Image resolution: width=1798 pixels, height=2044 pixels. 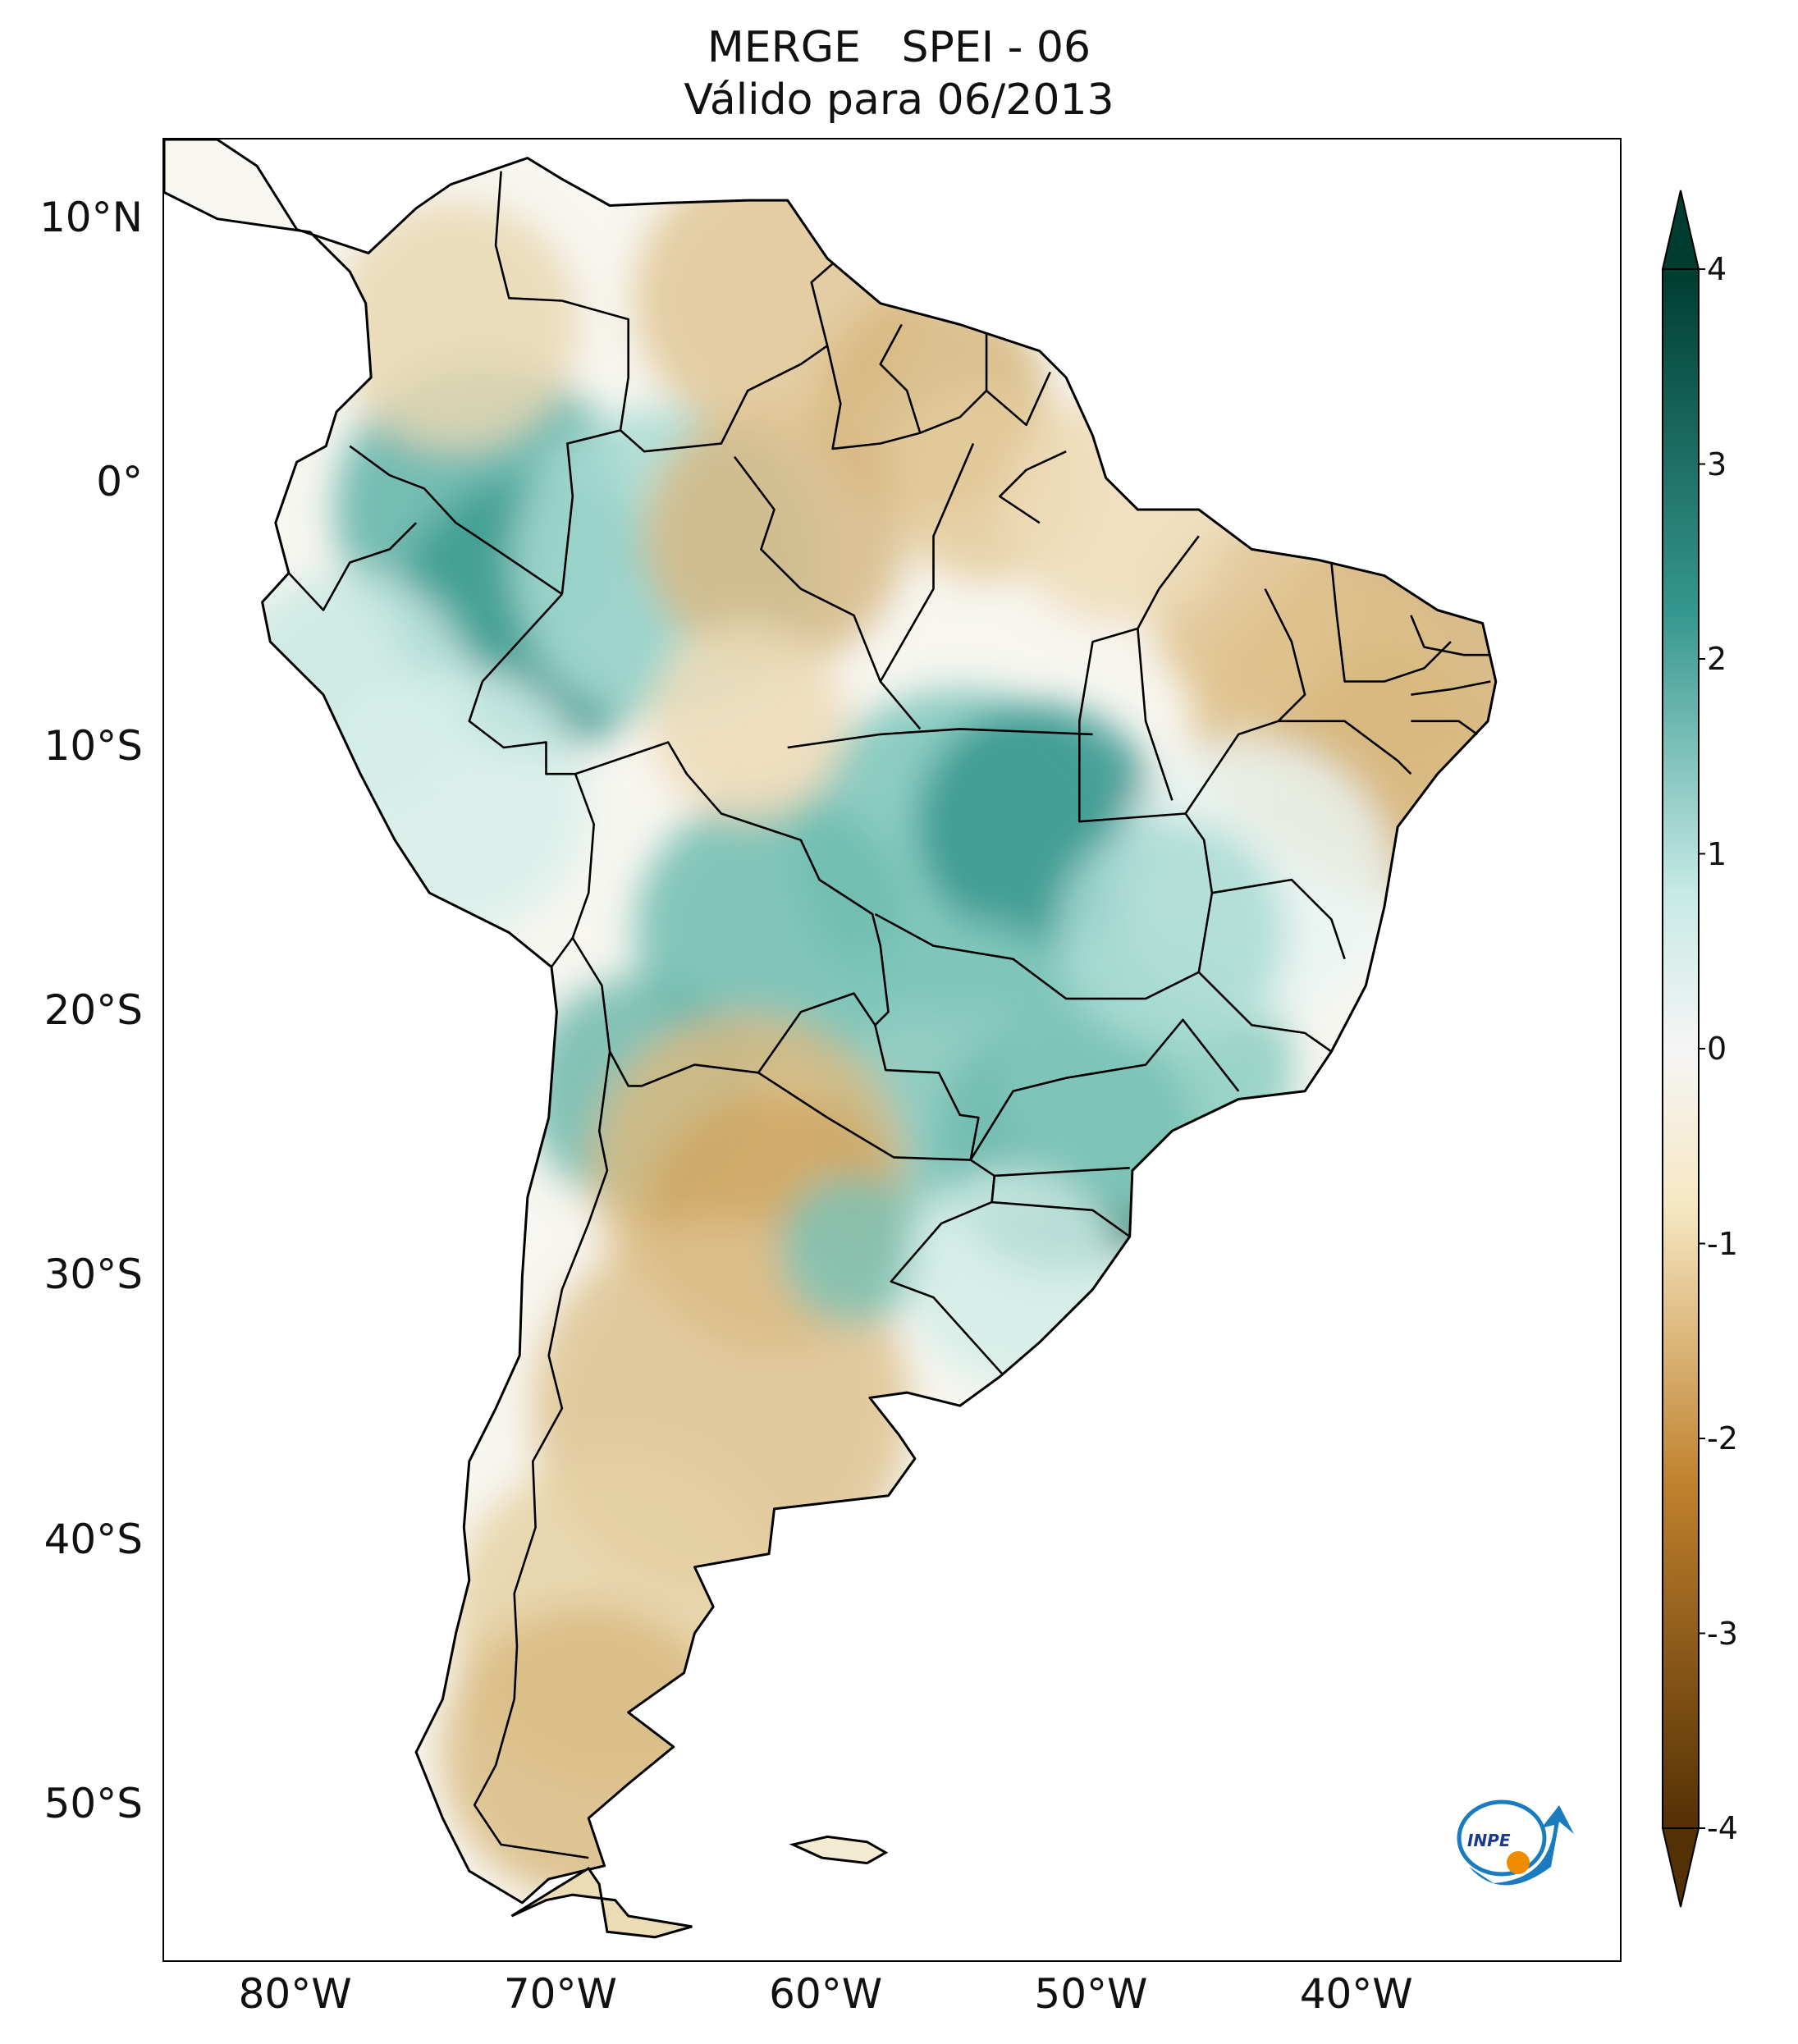 What do you see at coordinates (93, 1539) in the screenshot?
I see `latitude-tick-label: 40°S` at bounding box center [93, 1539].